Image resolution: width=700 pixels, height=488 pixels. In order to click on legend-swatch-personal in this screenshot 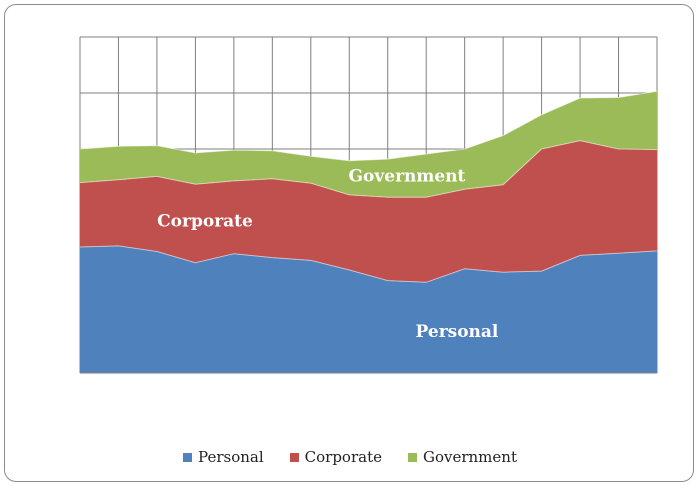, I will do `click(188, 457)`.